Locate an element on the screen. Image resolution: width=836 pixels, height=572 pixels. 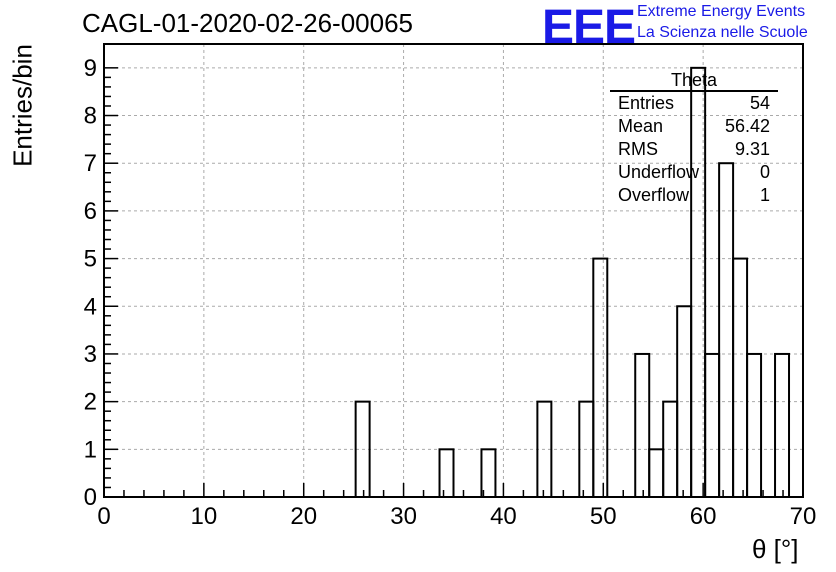
x-tick-label-40: 40 is located at coordinates (503, 516).